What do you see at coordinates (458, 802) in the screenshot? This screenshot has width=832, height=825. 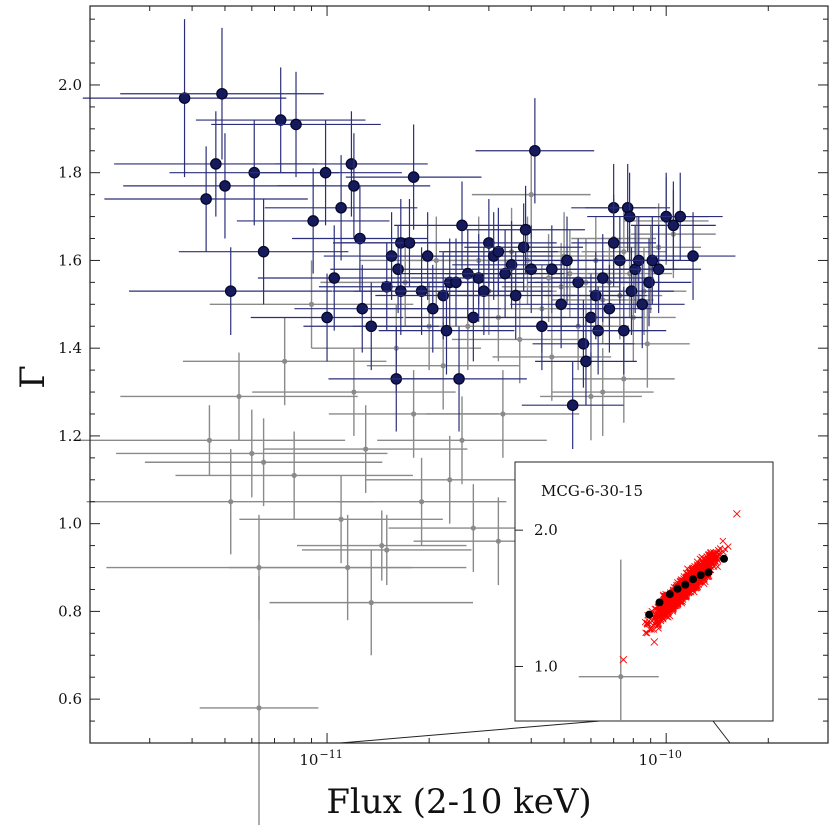 I see `x-axis-label: Flux (2-10 keV)` at bounding box center [458, 802].